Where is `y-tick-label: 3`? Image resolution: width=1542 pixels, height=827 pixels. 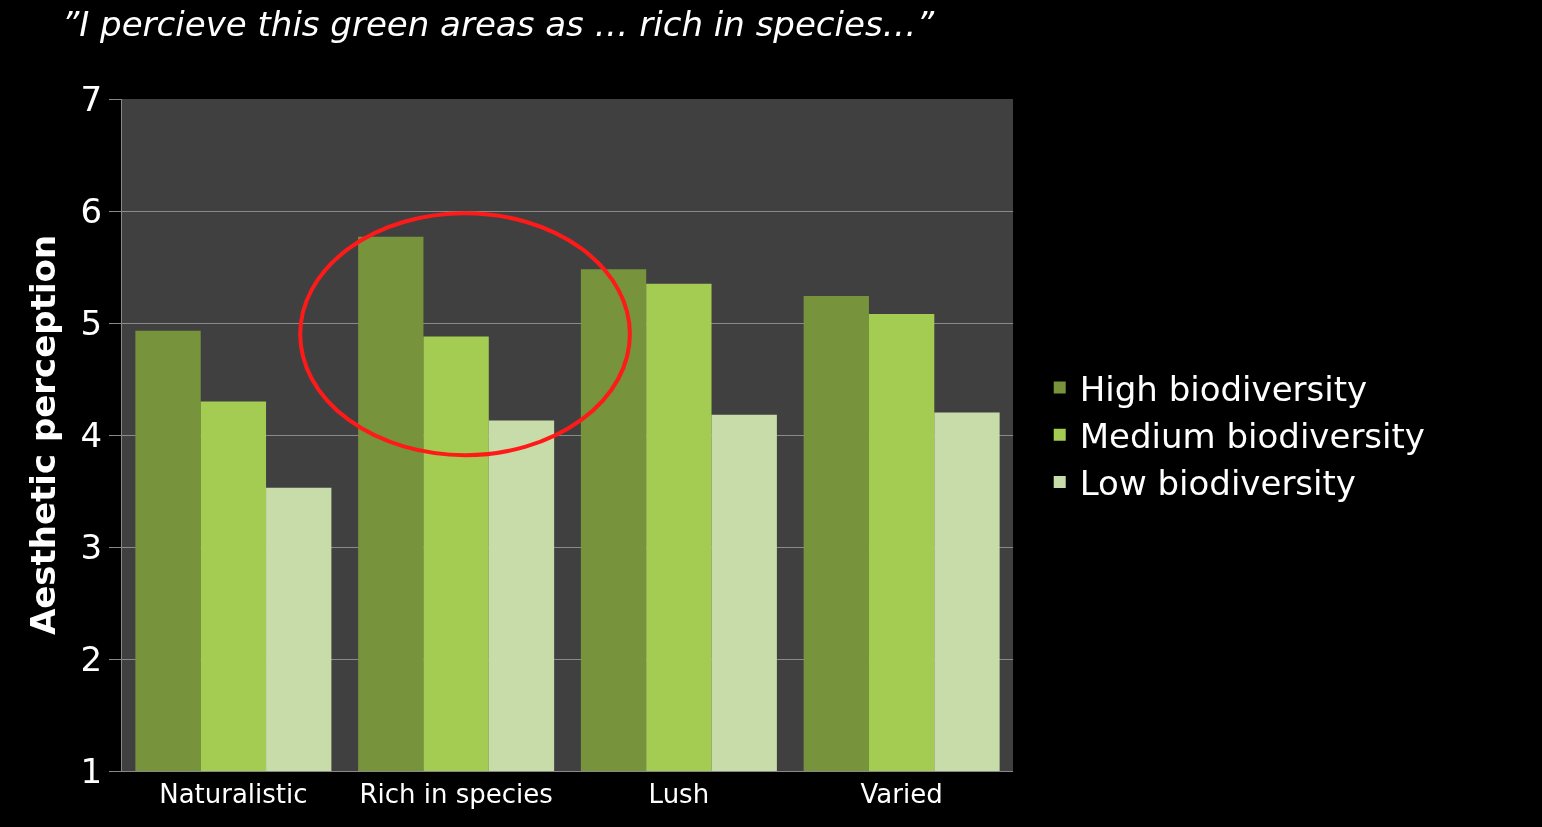 y-tick-label: 3 is located at coordinates (91, 546).